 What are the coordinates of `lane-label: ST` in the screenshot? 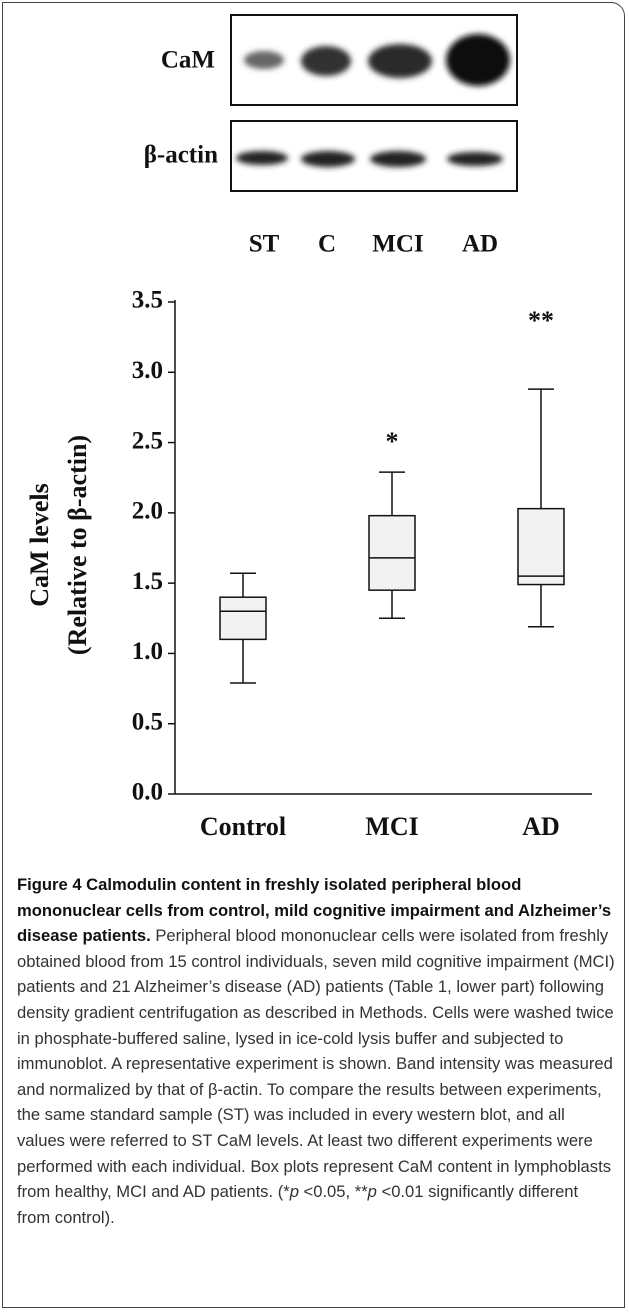 It's located at (264, 244).